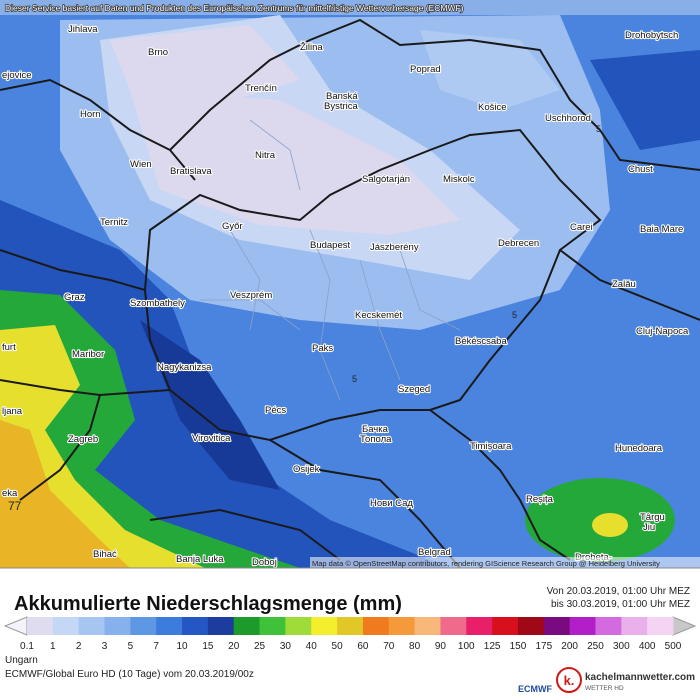  I want to click on scale-label: 80, so click(415, 646).